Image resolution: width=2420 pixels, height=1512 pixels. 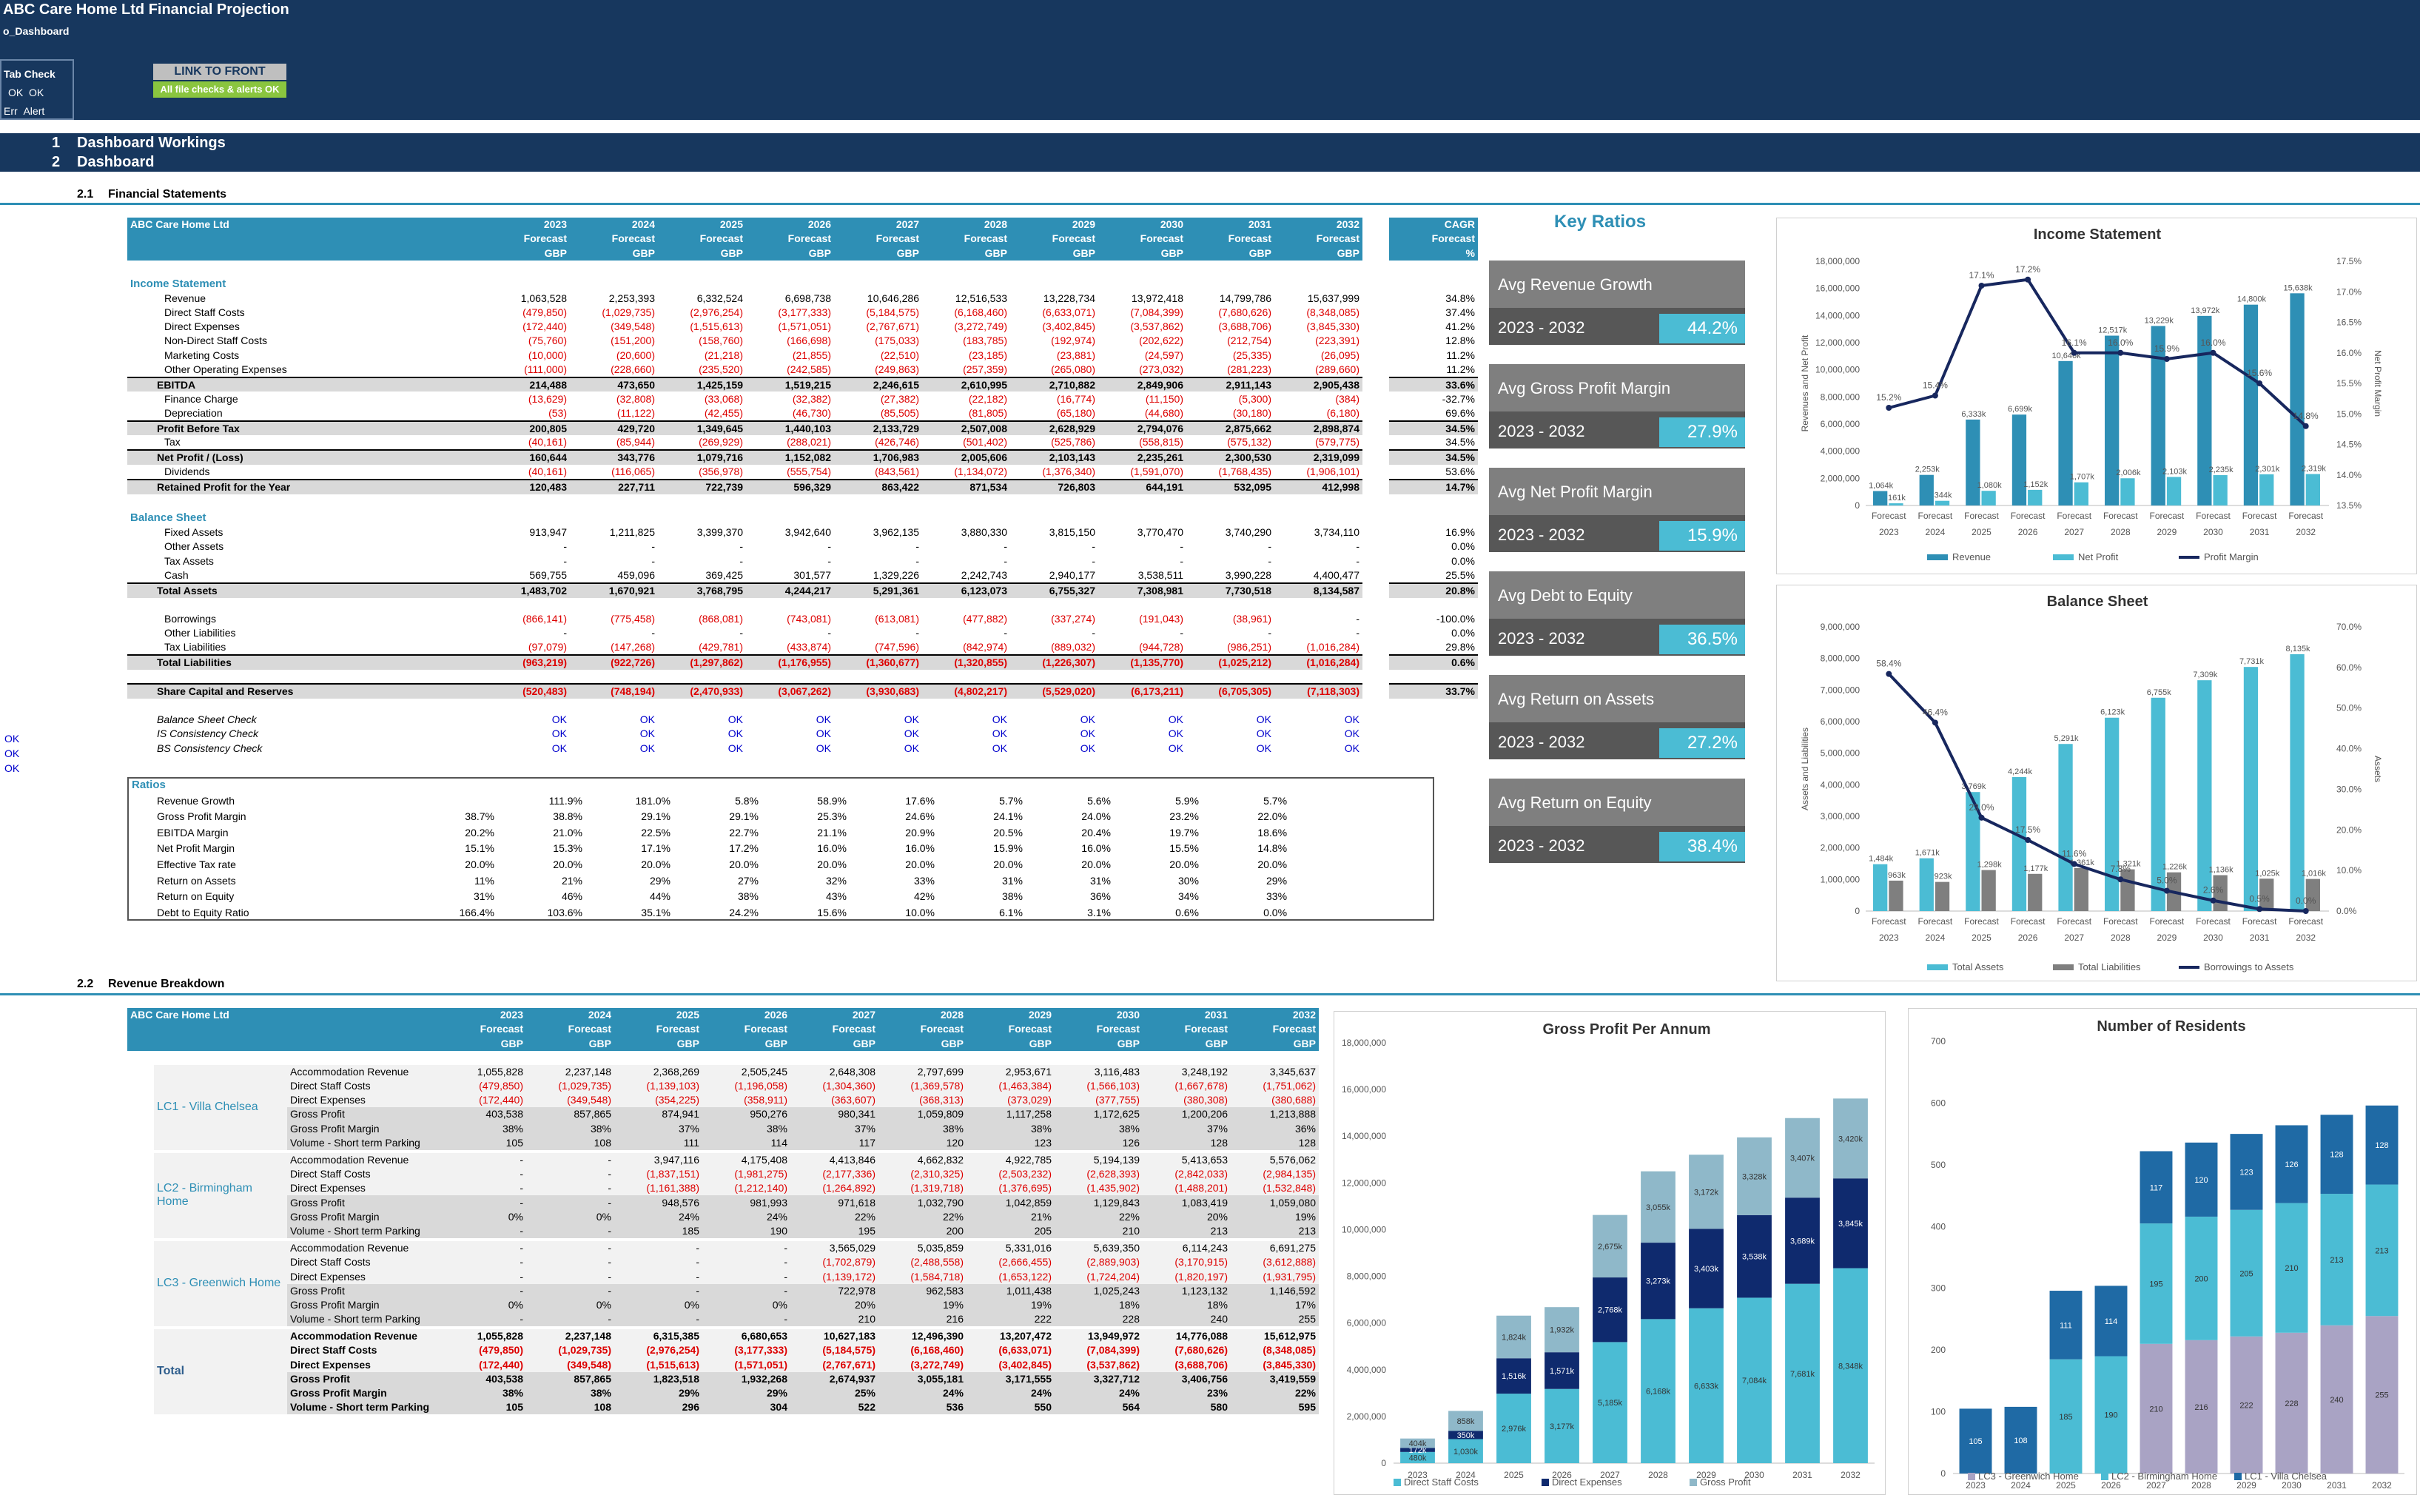 What do you see at coordinates (628, 312) in the screenshot?
I see `value-cell: (1,029,735)` at bounding box center [628, 312].